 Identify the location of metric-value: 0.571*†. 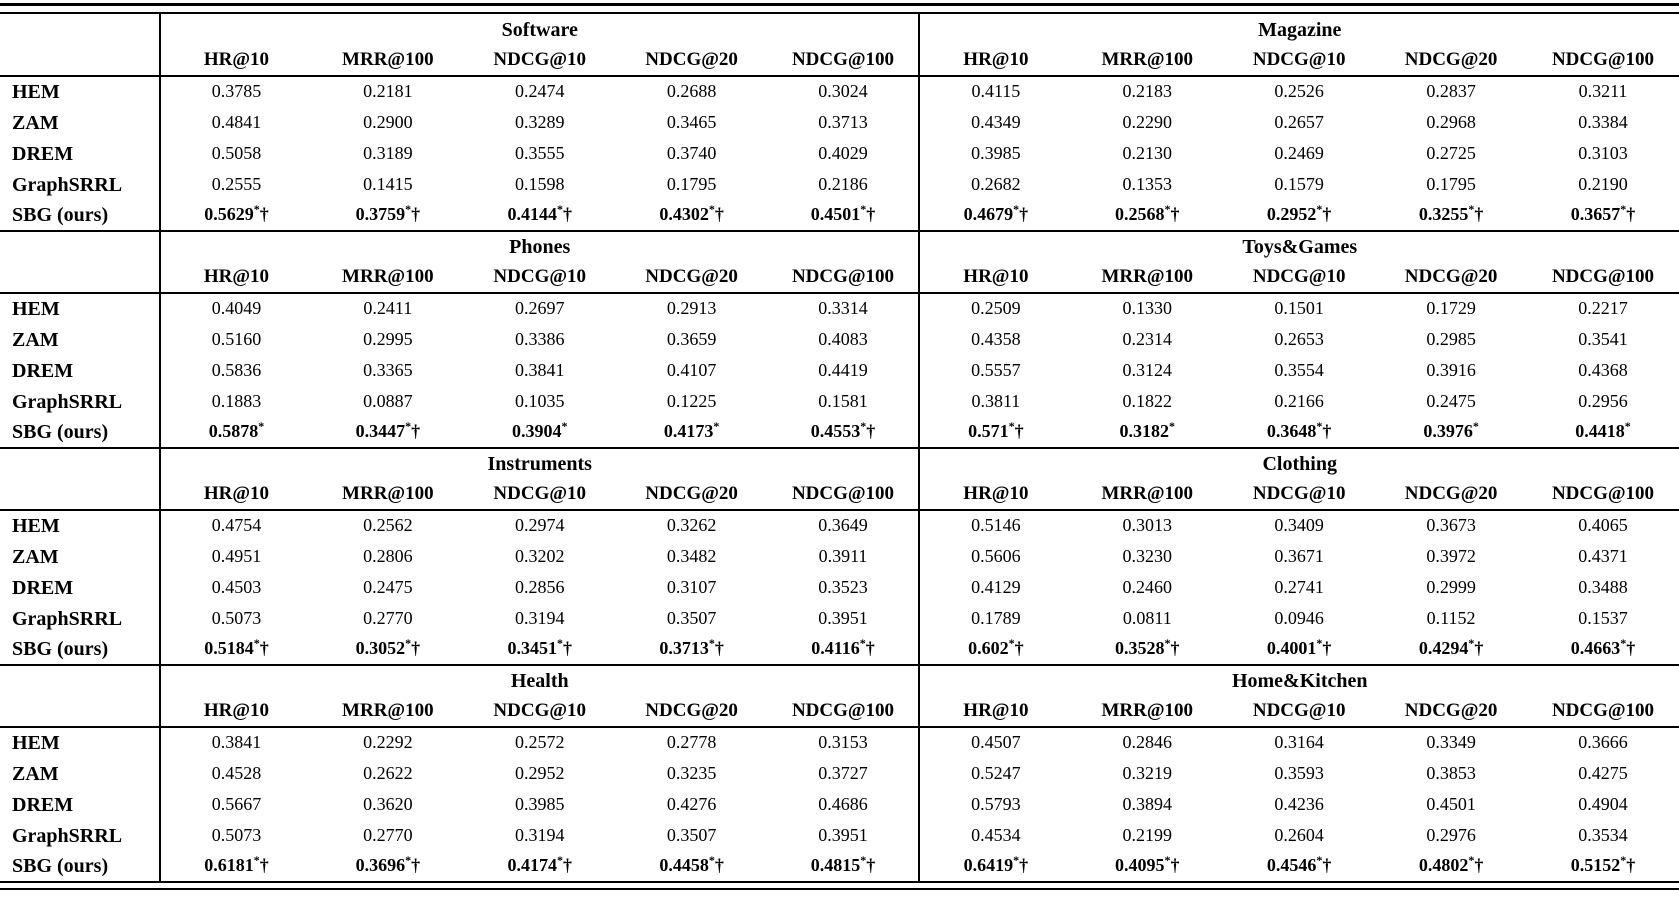
(995, 433).